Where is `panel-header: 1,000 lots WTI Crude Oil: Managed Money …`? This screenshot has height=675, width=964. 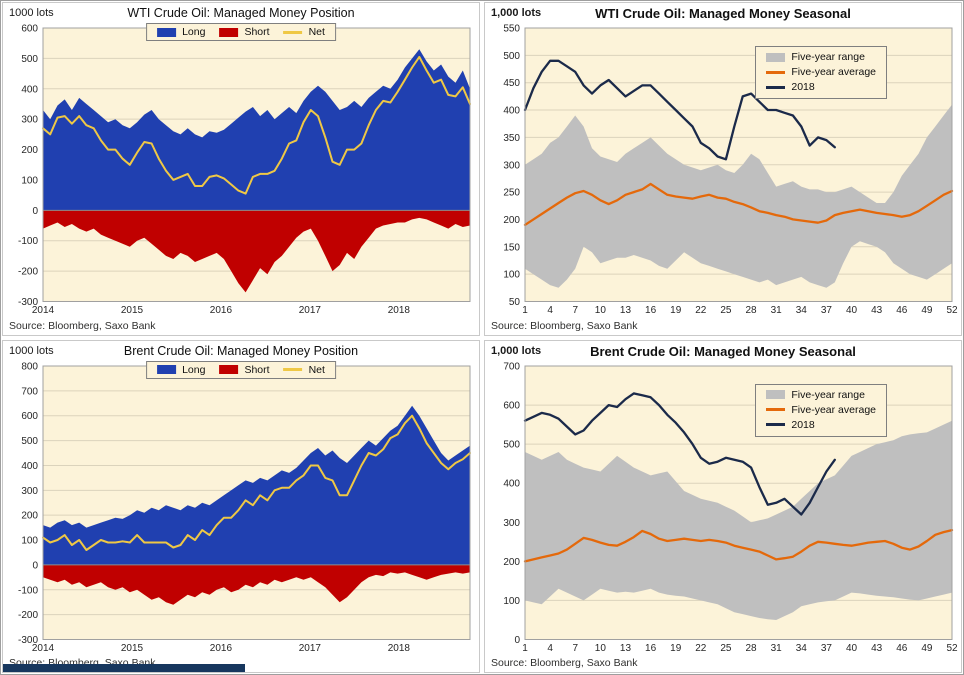 panel-header: 1,000 lots WTI Crude Oil: Managed Money … is located at coordinates (723, 12).